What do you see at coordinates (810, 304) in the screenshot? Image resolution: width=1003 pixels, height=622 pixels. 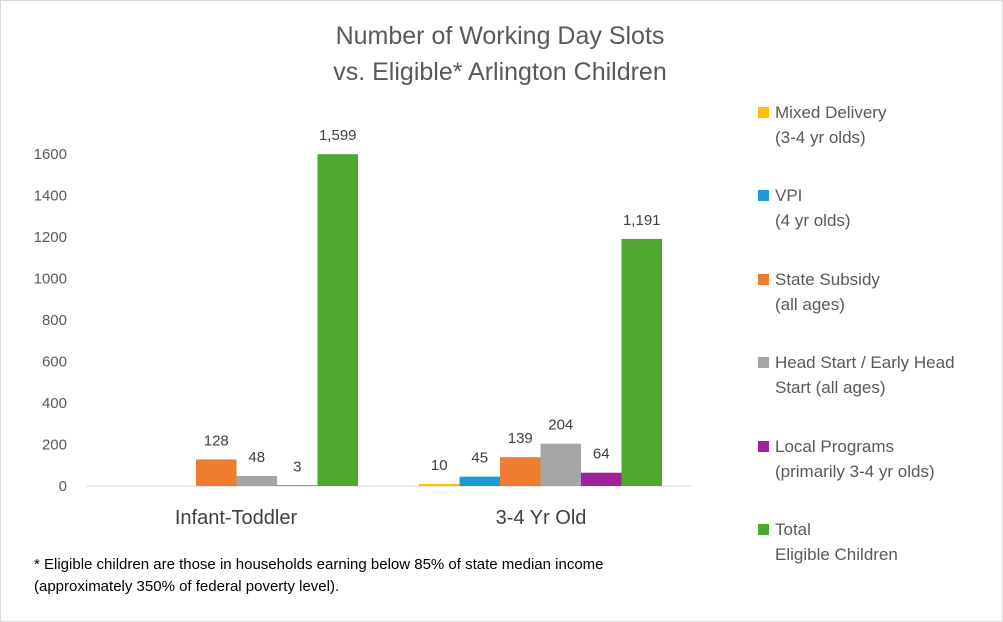 I see `legend-text-line-2-1: (all ages)` at bounding box center [810, 304].